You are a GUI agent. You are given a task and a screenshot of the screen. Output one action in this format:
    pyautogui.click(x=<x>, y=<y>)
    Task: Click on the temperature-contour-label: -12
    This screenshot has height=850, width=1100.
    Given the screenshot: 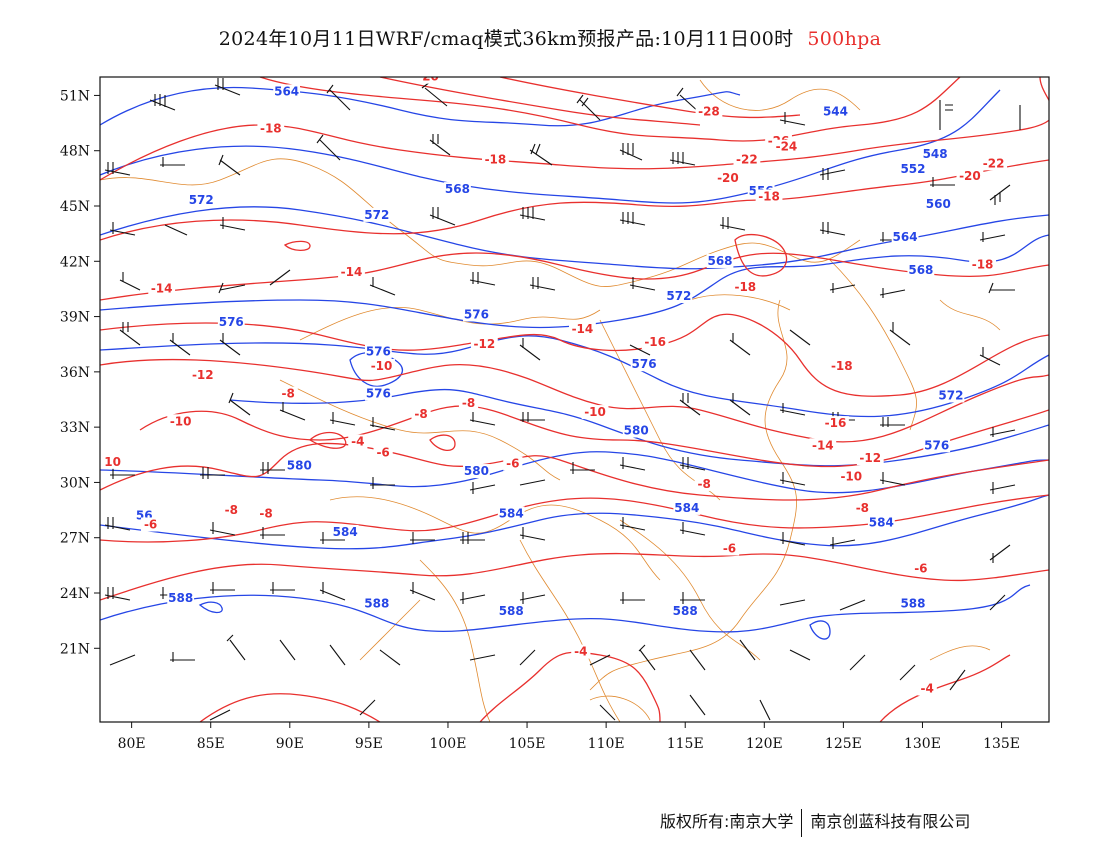 What is the action you would take?
    pyautogui.click(x=870, y=458)
    